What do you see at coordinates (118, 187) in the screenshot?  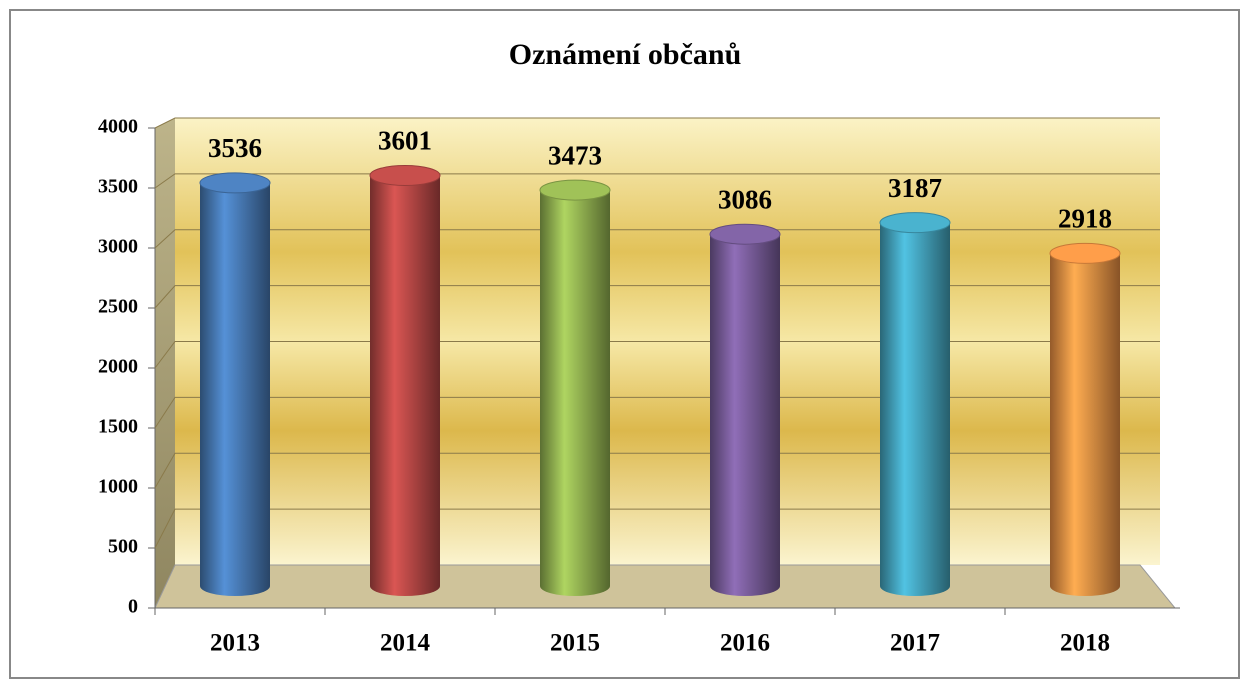 I see `y-tick-label: 3500` at bounding box center [118, 187].